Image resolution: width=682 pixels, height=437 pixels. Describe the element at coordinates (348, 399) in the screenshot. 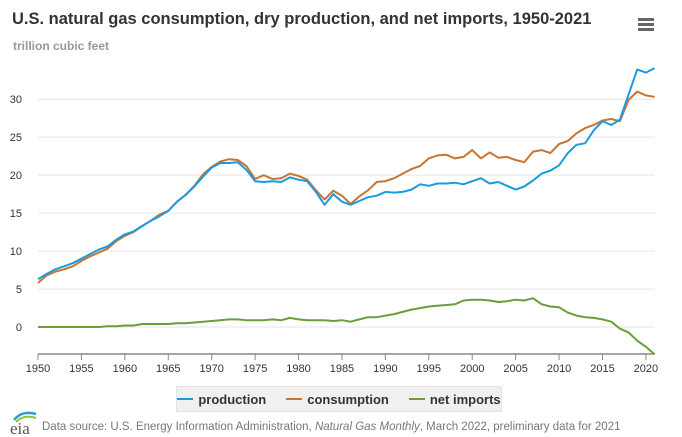

I see `legend-label: consumption` at that location.